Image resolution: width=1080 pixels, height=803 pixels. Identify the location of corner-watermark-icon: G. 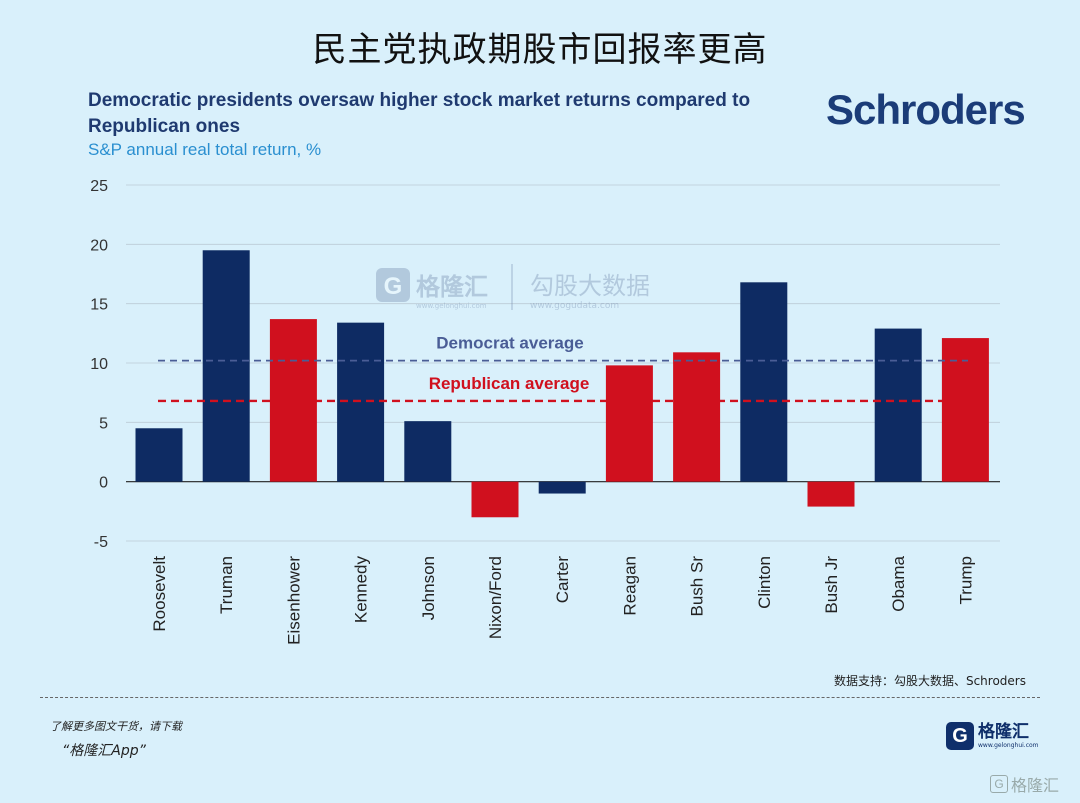
(999, 784).